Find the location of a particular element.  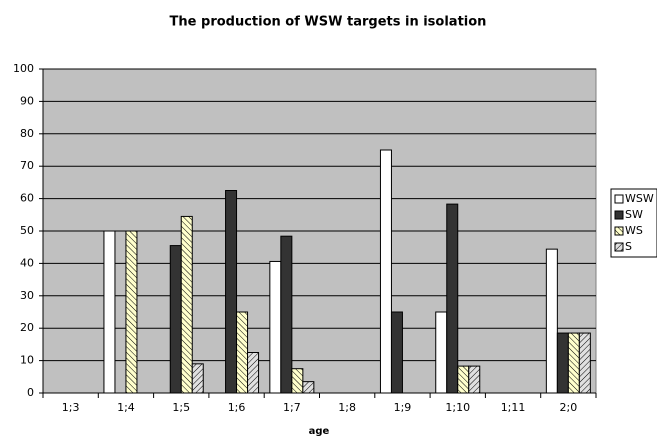

y-tick-label: 40 is located at coordinates (27, 262).